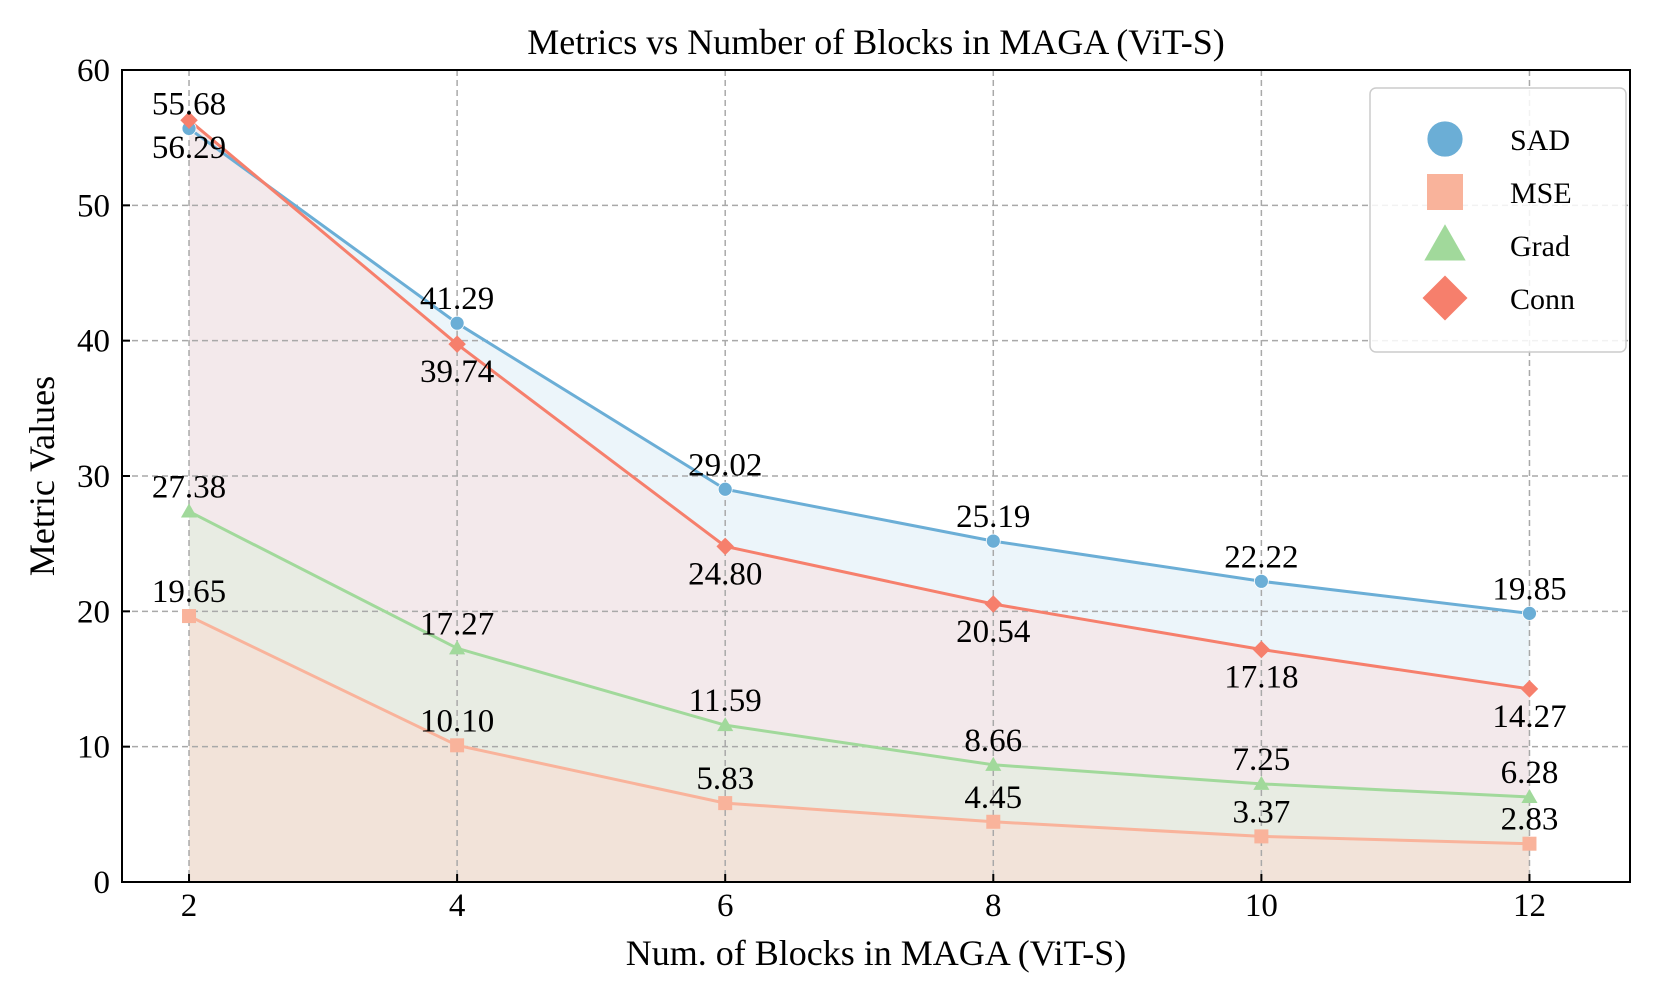  What do you see at coordinates (725, 906) in the screenshot?
I see `x-tick-label: 6` at bounding box center [725, 906].